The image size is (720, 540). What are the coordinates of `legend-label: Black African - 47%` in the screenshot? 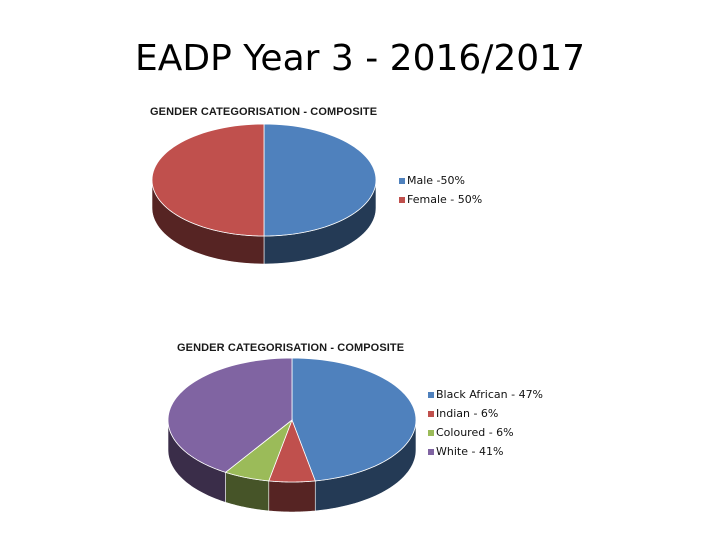 It's located at (490, 394).